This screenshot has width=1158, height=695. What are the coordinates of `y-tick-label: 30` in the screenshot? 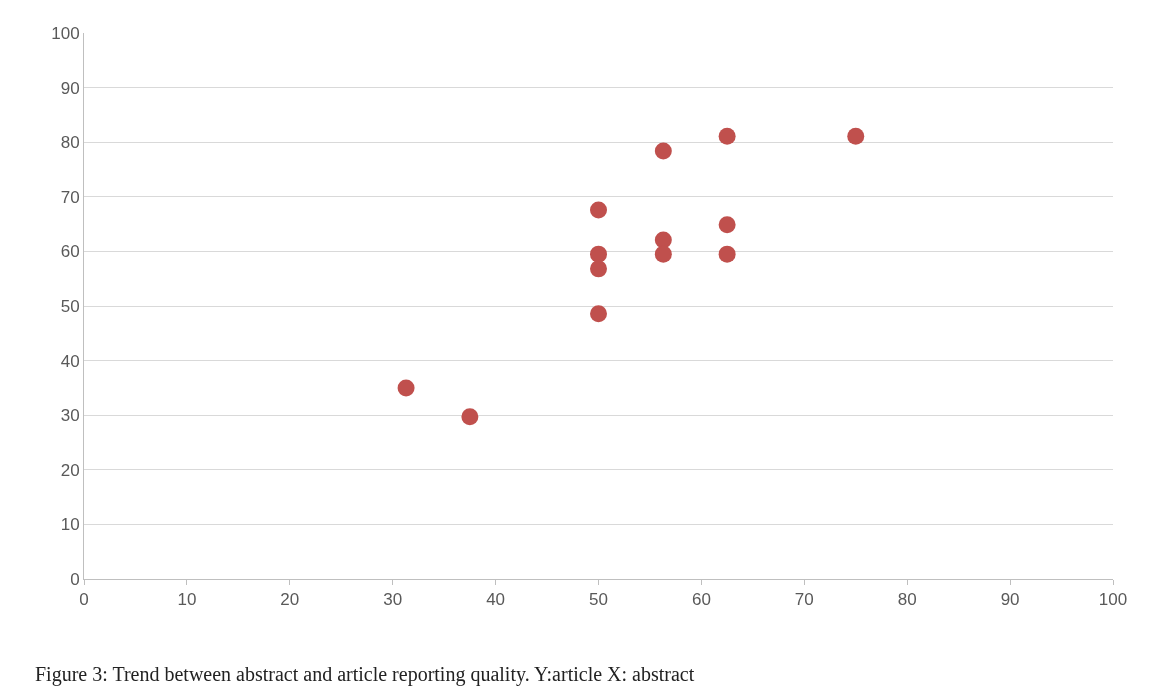 It's located at (70, 416).